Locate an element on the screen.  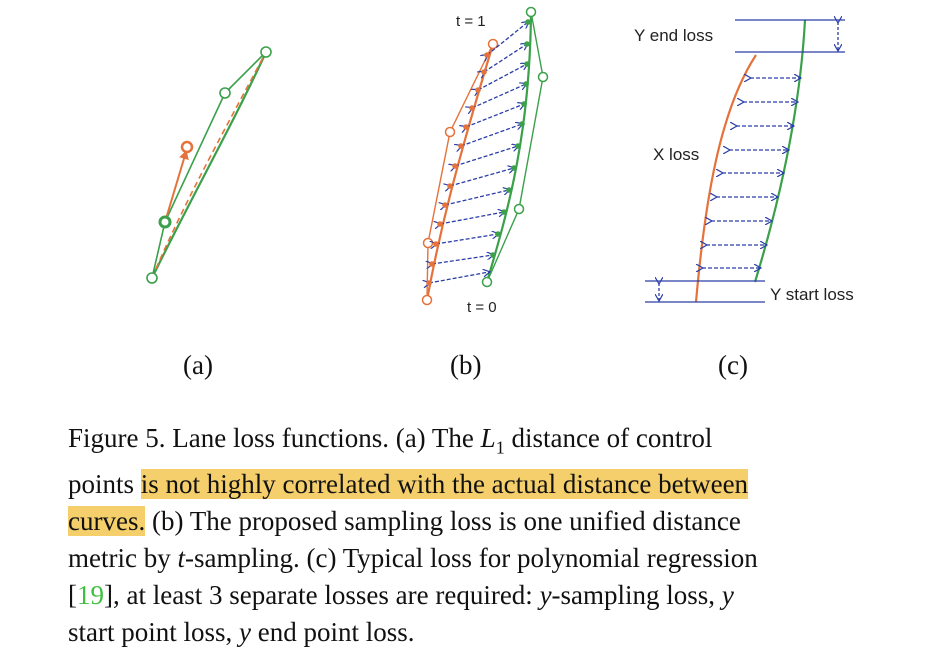
x-loss-label: X loss is located at coordinates (676, 154).